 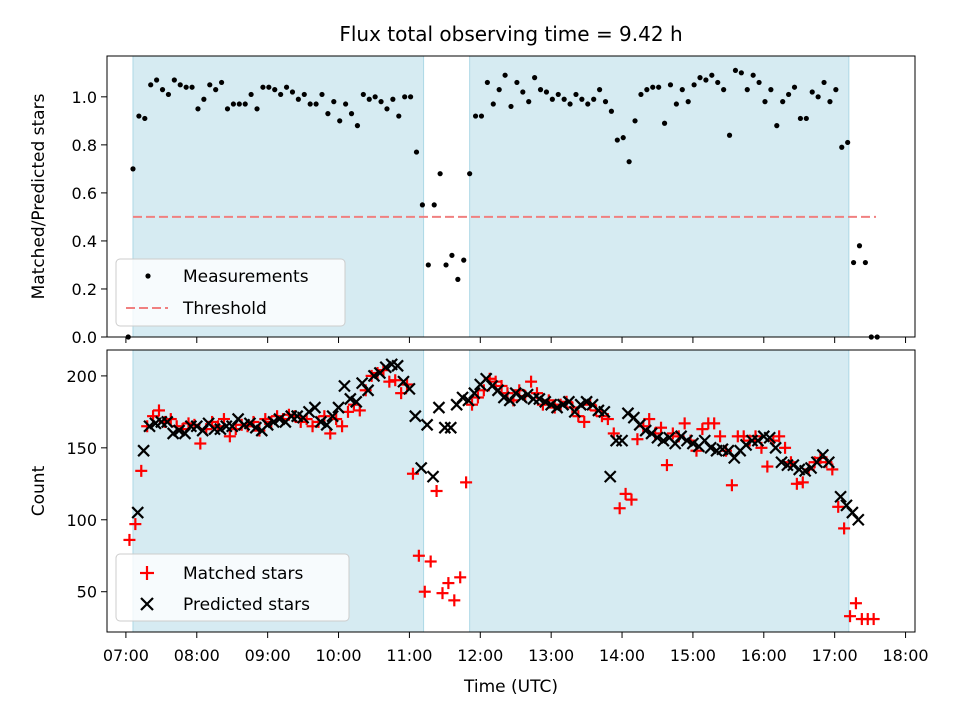 What do you see at coordinates (409, 655) in the screenshot?
I see `x-tick-label: 11:00` at bounding box center [409, 655].